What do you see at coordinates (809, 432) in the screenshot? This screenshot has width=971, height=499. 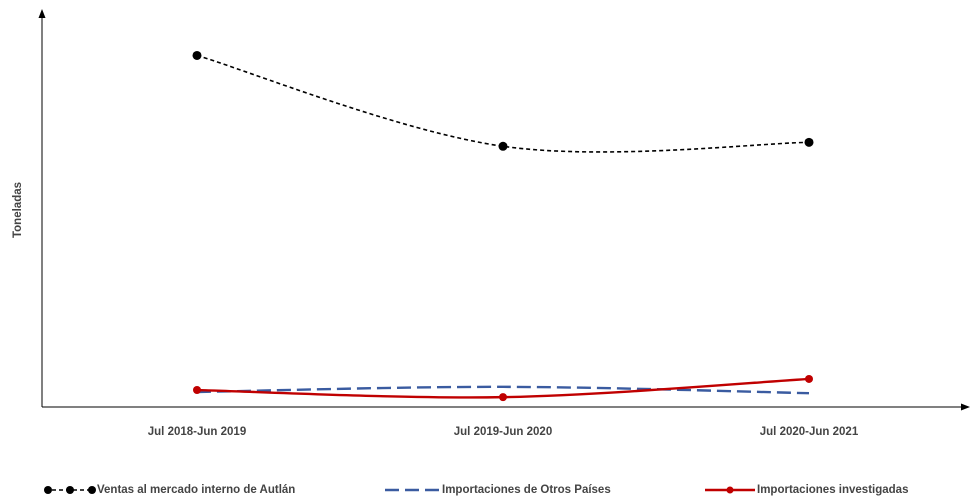 I see `x-tick-label: Jul 2020-Jun 2021` at bounding box center [809, 432].